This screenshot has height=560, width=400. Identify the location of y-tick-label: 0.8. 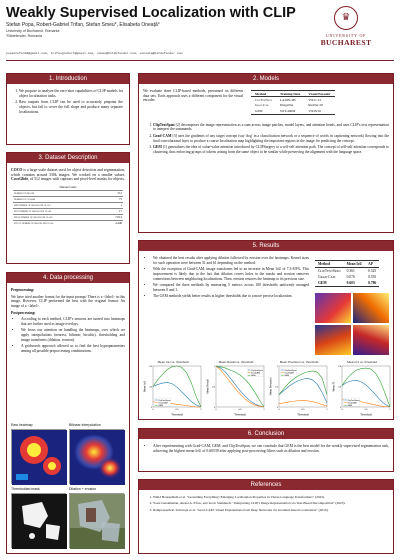
(340, 367).